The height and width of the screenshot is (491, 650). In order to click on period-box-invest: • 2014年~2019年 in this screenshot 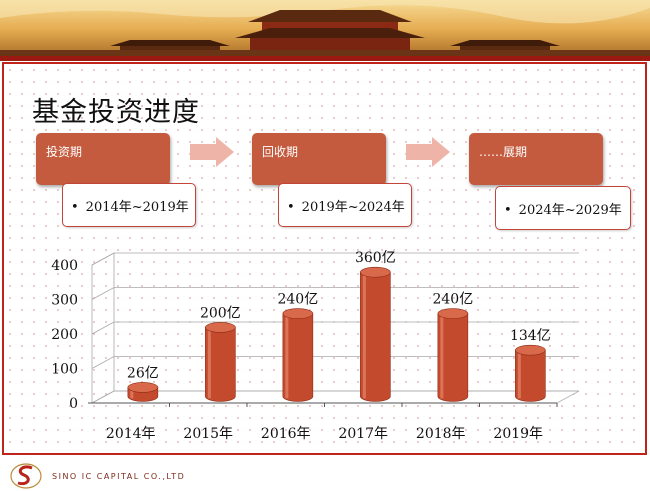, I will do `click(129, 205)`.